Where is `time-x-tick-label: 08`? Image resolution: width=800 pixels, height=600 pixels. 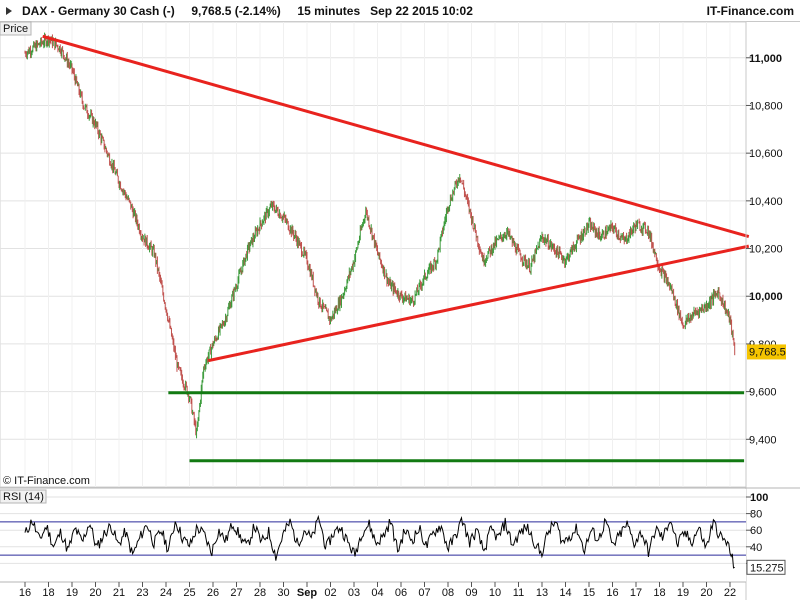 time-x-tick-label: 08 is located at coordinates (448, 593).